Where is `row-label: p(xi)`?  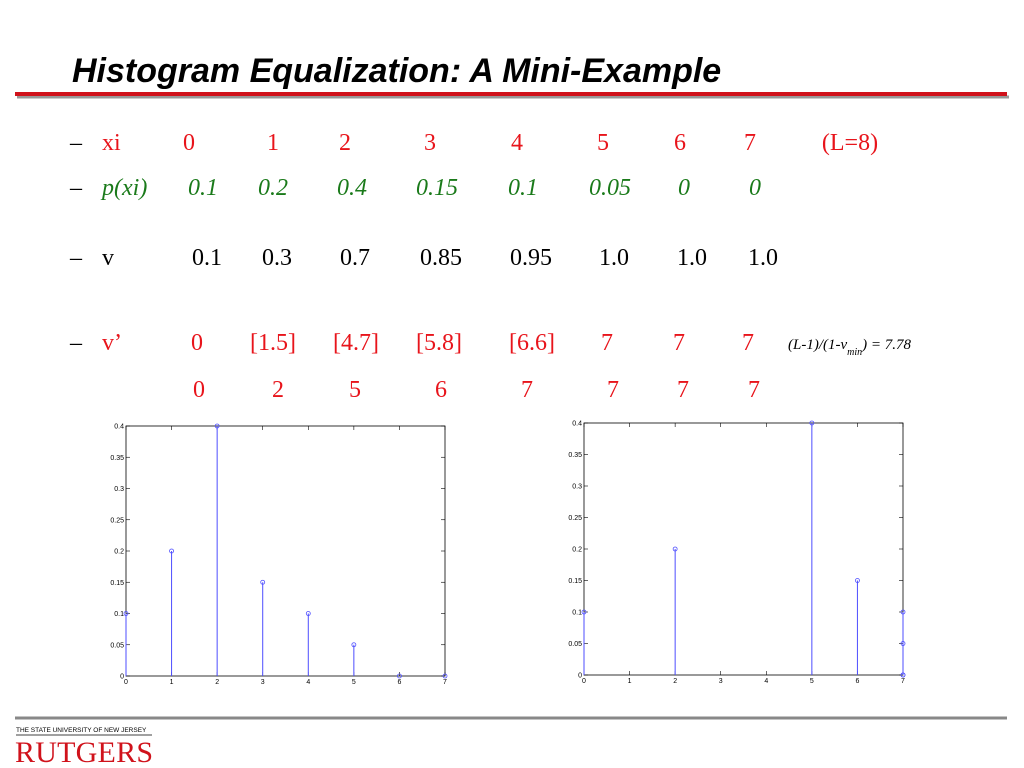 row-label: p(xi) is located at coordinates (123, 188).